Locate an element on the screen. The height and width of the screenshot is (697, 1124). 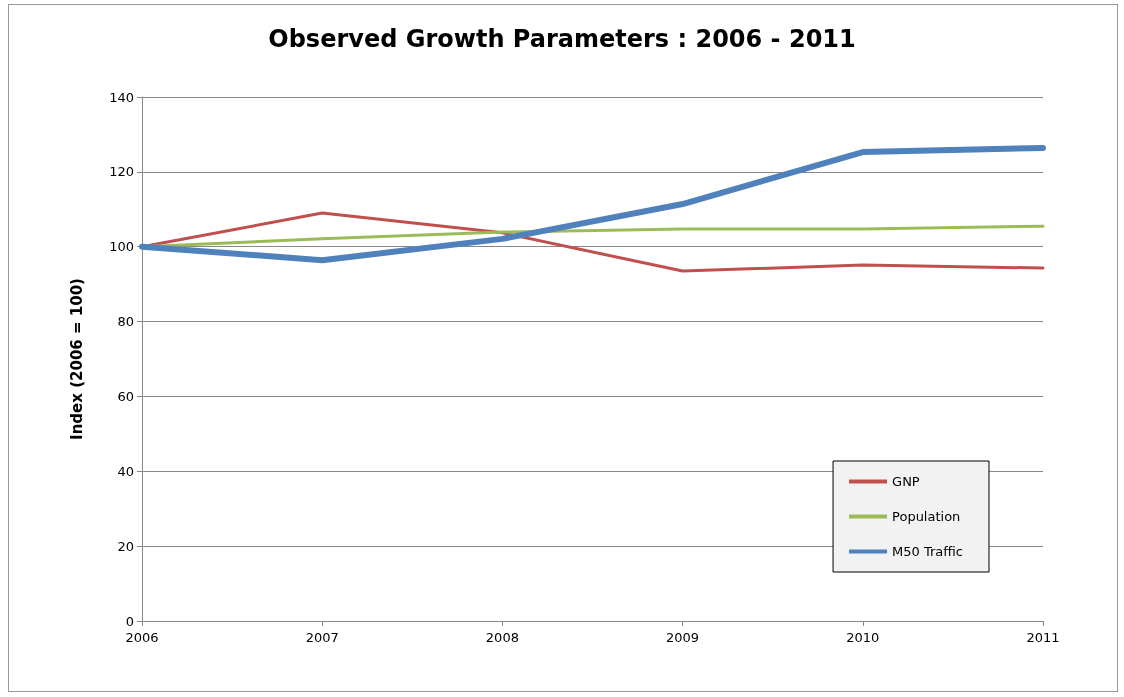
y-tick-label: 20 is located at coordinates (125, 546).